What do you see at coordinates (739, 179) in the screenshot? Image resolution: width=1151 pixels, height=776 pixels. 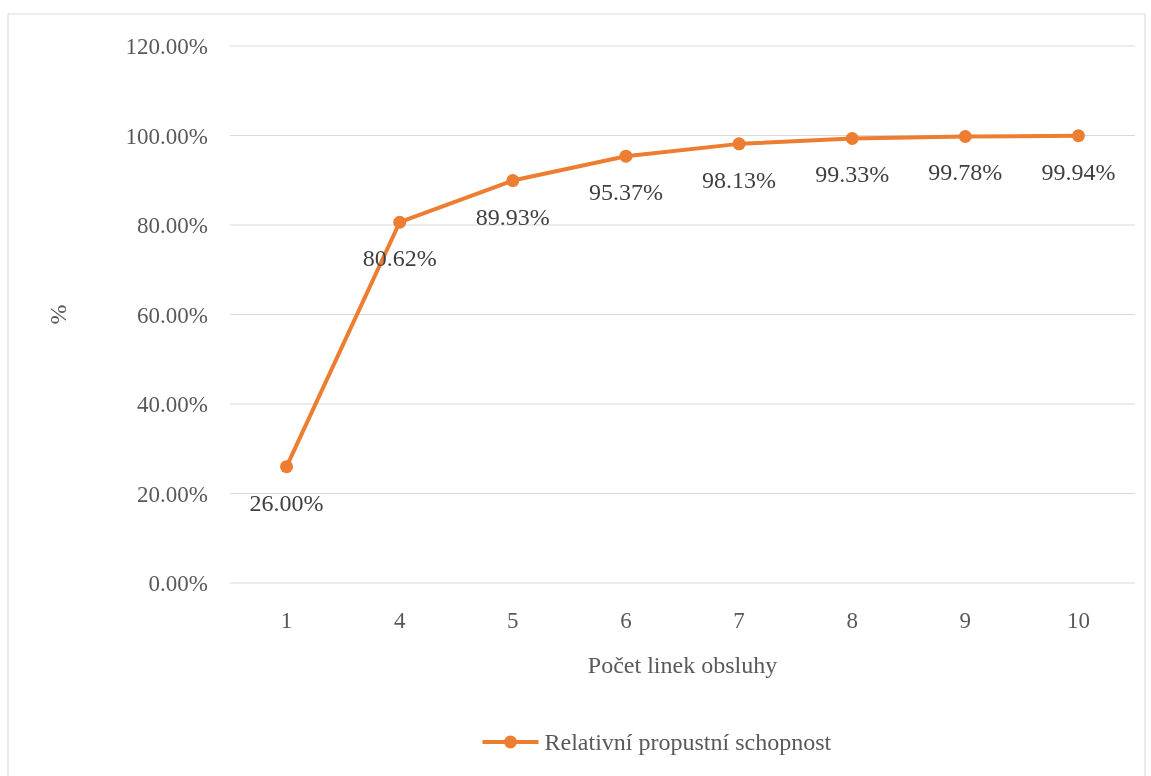 I see `data-label: 98.13%` at bounding box center [739, 179].